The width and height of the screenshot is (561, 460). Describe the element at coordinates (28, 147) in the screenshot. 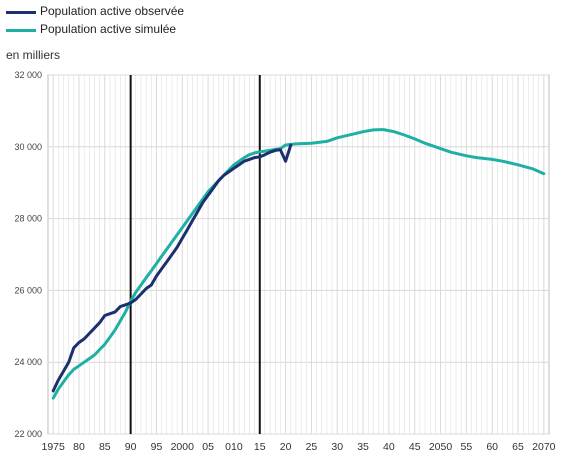

I see `y-tick-label: 30 000` at that location.